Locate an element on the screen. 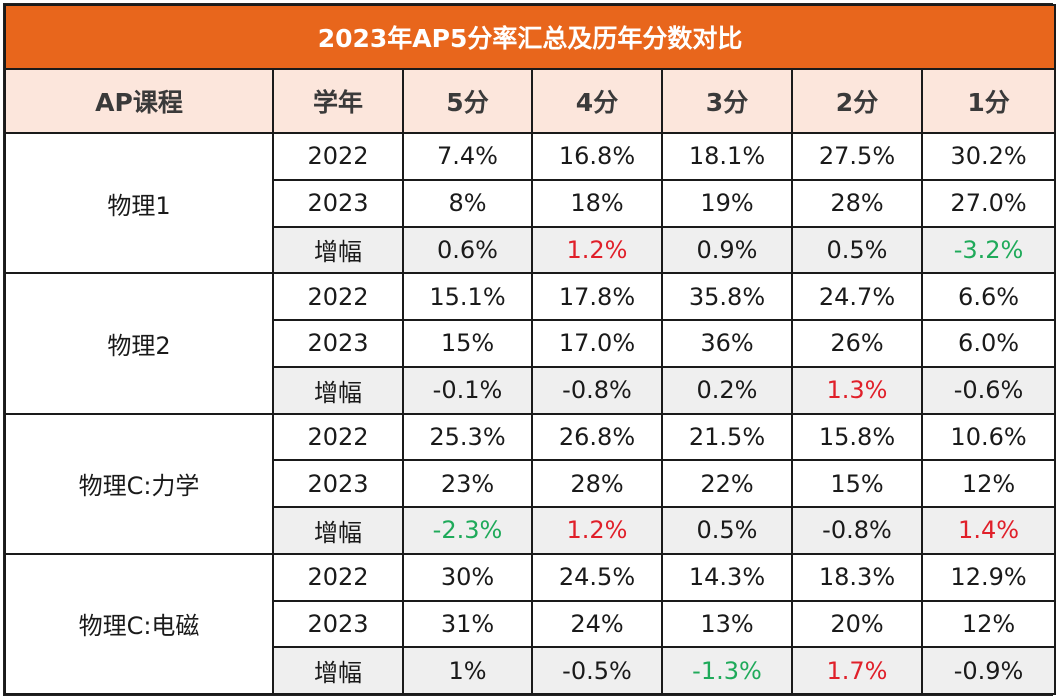 The width and height of the screenshot is (1056, 698). header-score-4: 4分 is located at coordinates (597, 101).